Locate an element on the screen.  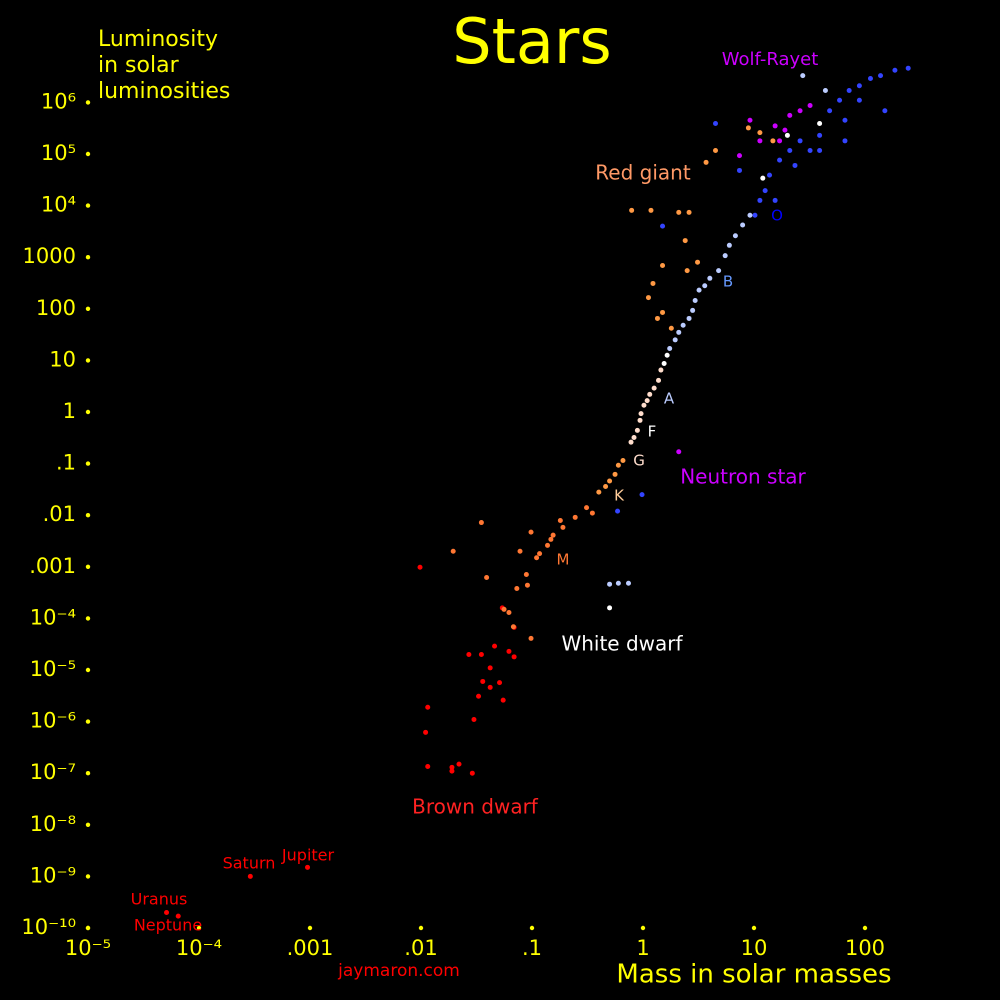
annotation: A is located at coordinates (669, 399).